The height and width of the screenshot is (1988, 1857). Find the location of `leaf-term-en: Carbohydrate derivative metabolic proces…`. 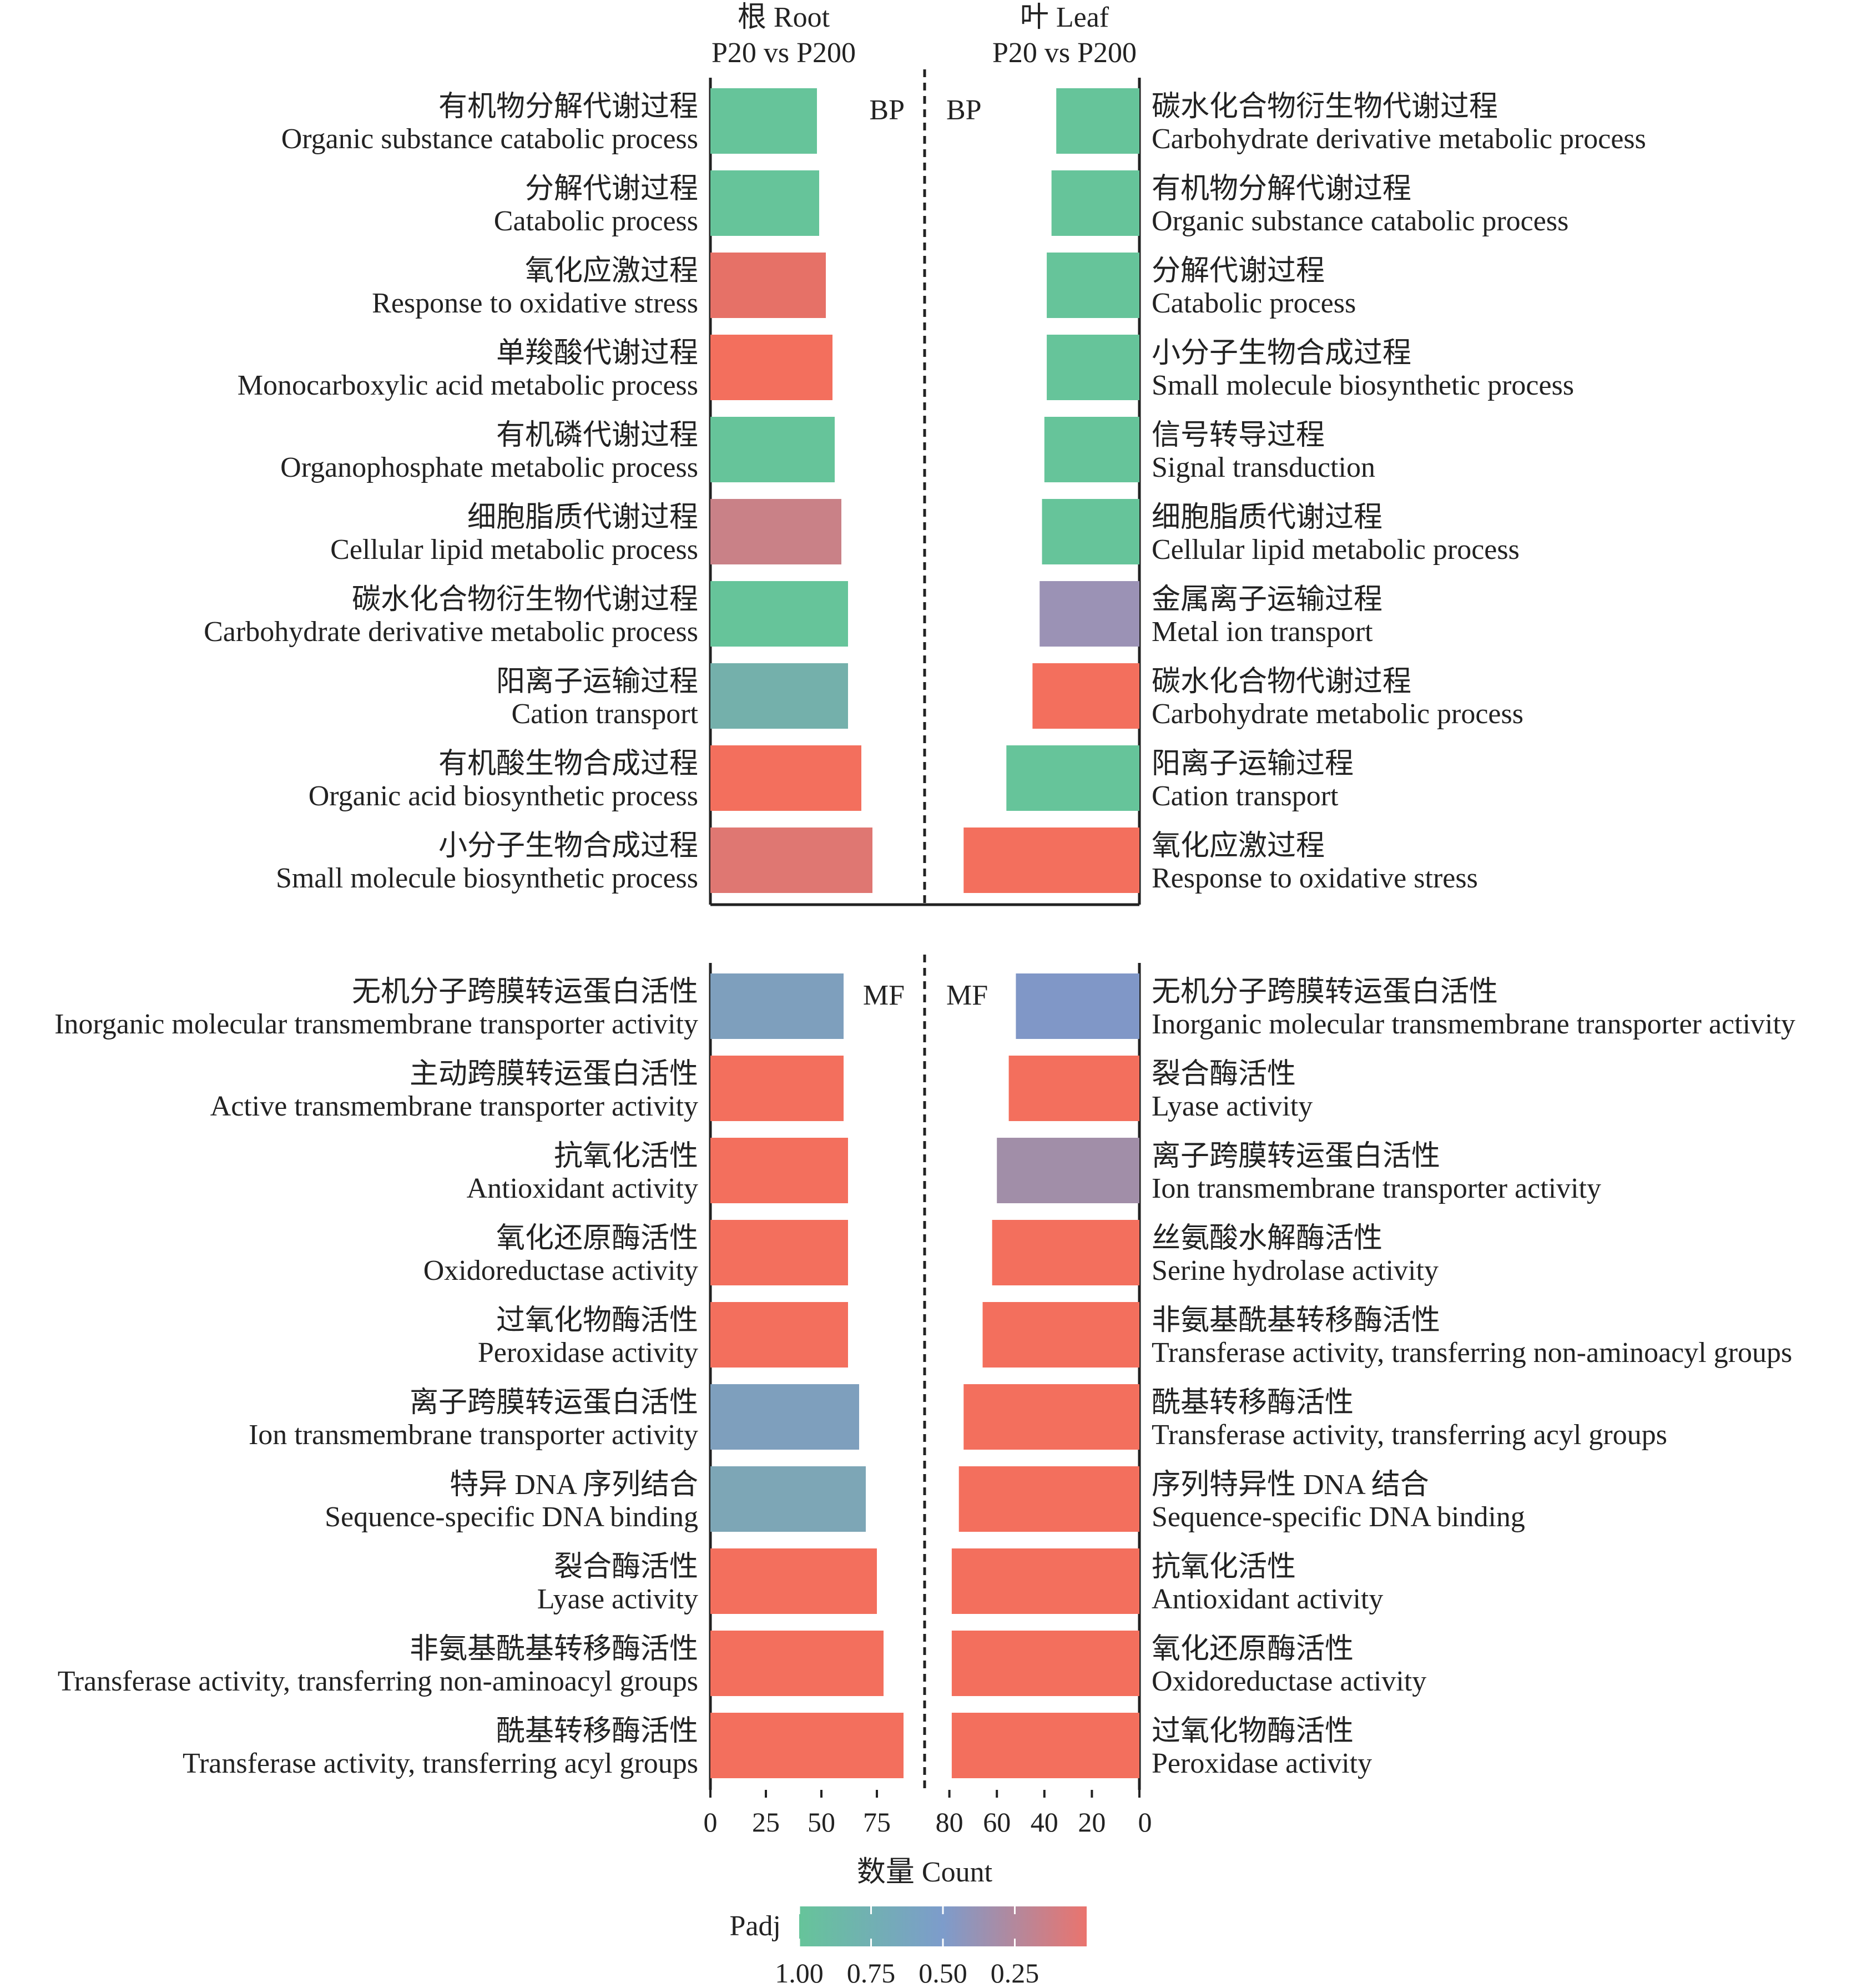

leaf-term-en: Carbohydrate derivative metabolic proces… is located at coordinates (1399, 139).